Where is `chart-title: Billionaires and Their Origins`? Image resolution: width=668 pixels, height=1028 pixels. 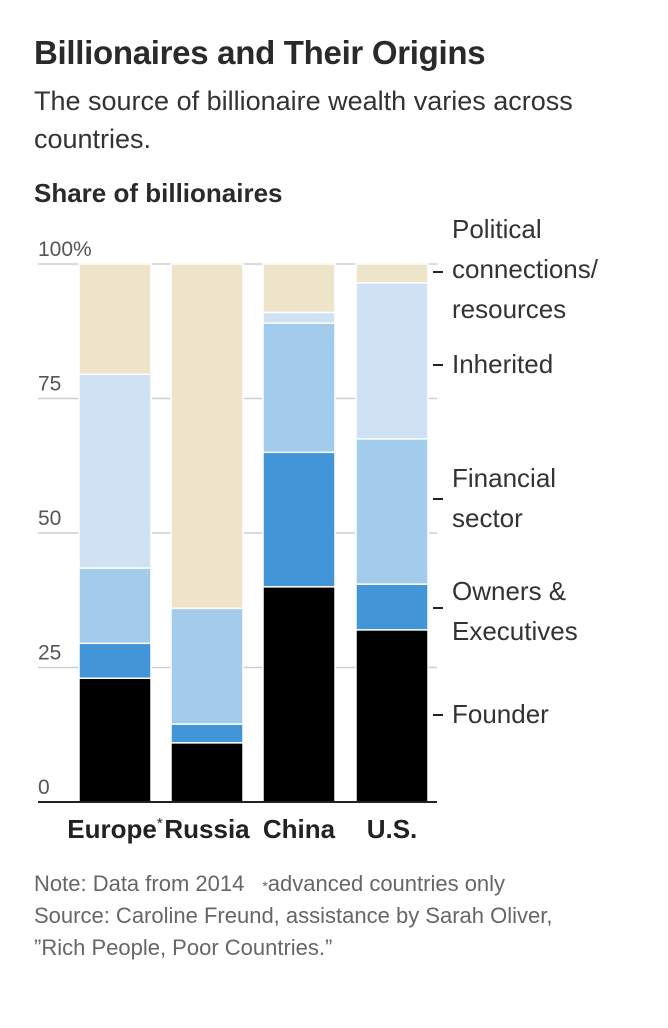
chart-title: Billionaires and Their Origins is located at coordinates (260, 52).